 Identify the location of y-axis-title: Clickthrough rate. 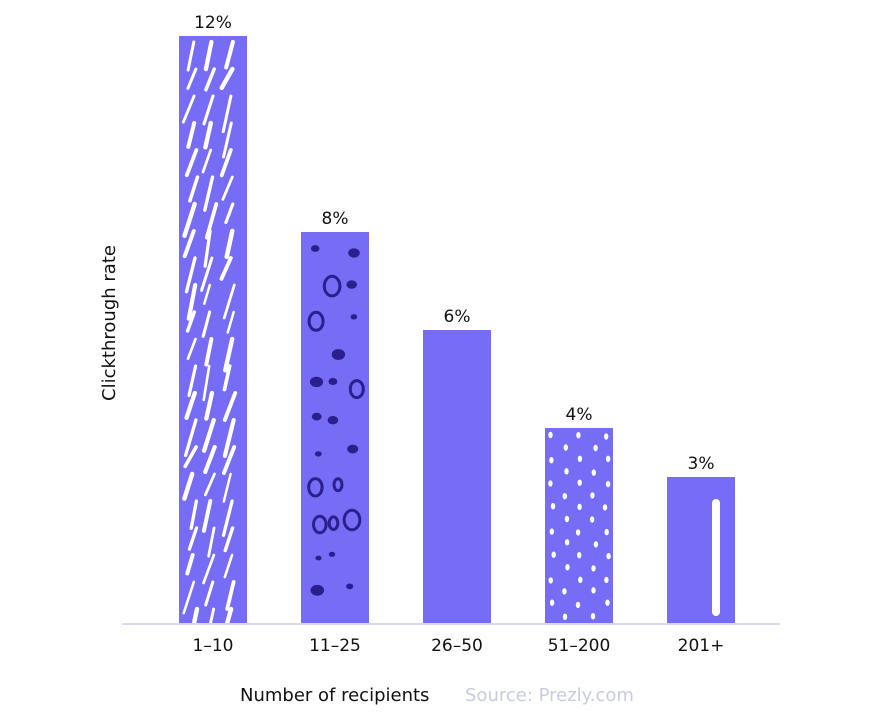
(109, 323).